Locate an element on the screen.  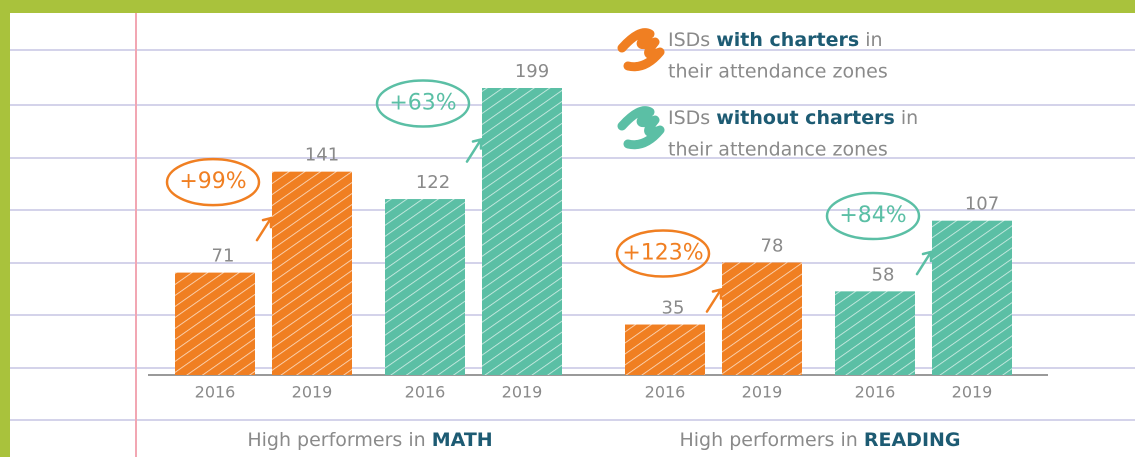
top-border is located at coordinates (567, 6).